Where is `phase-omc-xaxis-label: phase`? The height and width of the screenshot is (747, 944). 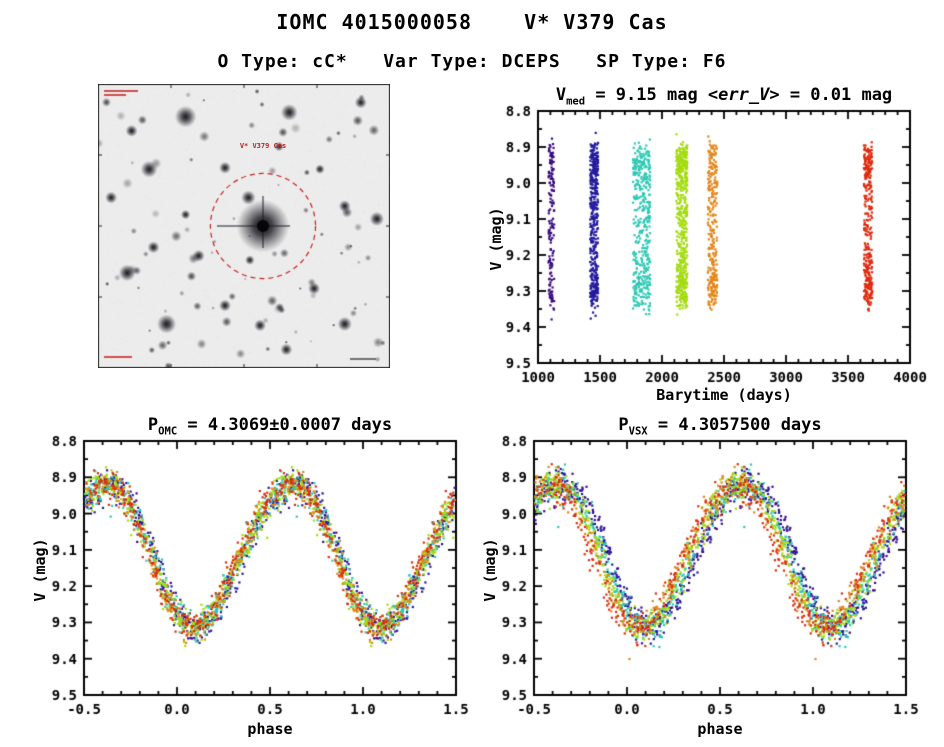 phase-omc-xaxis-label: phase is located at coordinates (270, 729).